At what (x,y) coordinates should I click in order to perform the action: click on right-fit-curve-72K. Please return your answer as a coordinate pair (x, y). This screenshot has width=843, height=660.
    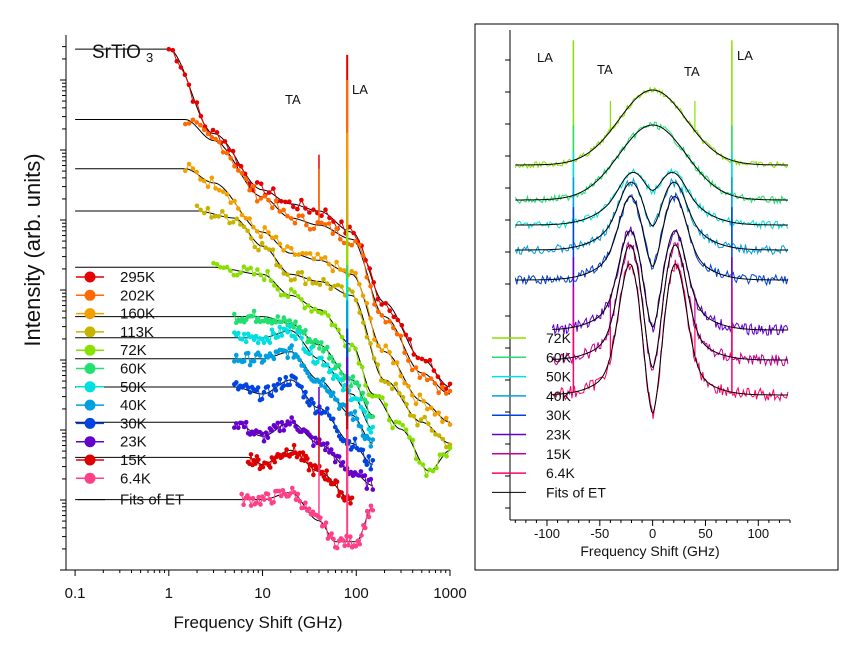
    Looking at the image, I should click on (651, 127).